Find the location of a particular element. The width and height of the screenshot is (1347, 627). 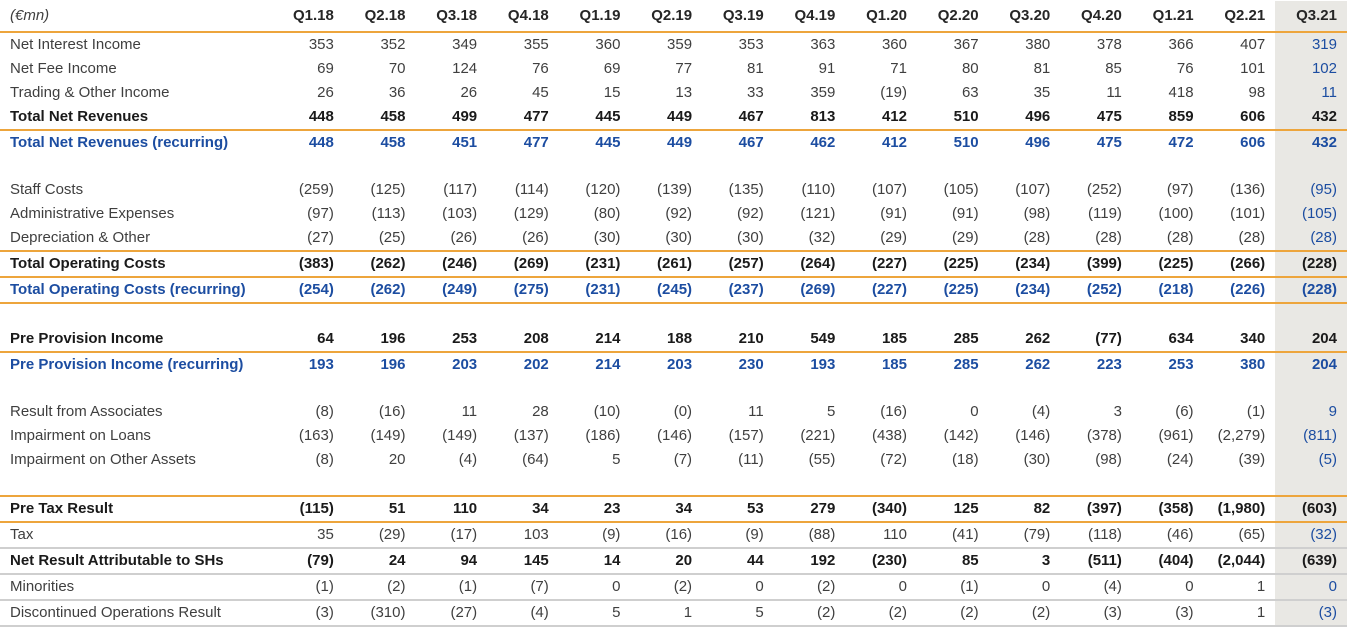

value-cell: (249) is located at coordinates (451, 290).